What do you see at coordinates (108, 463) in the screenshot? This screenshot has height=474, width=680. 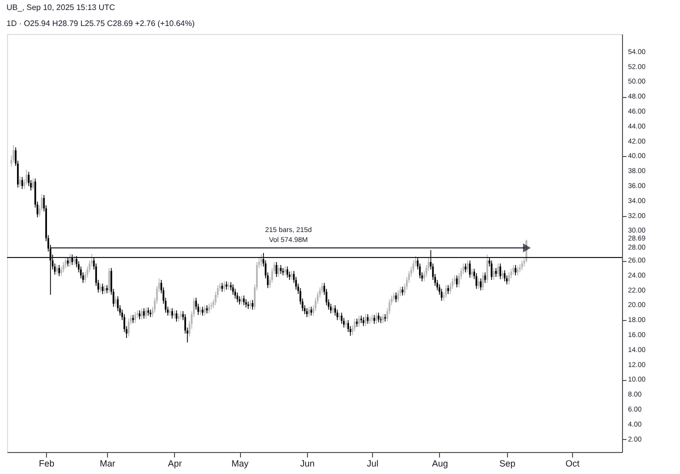 I see `x-tick-label: Mar` at bounding box center [108, 463].